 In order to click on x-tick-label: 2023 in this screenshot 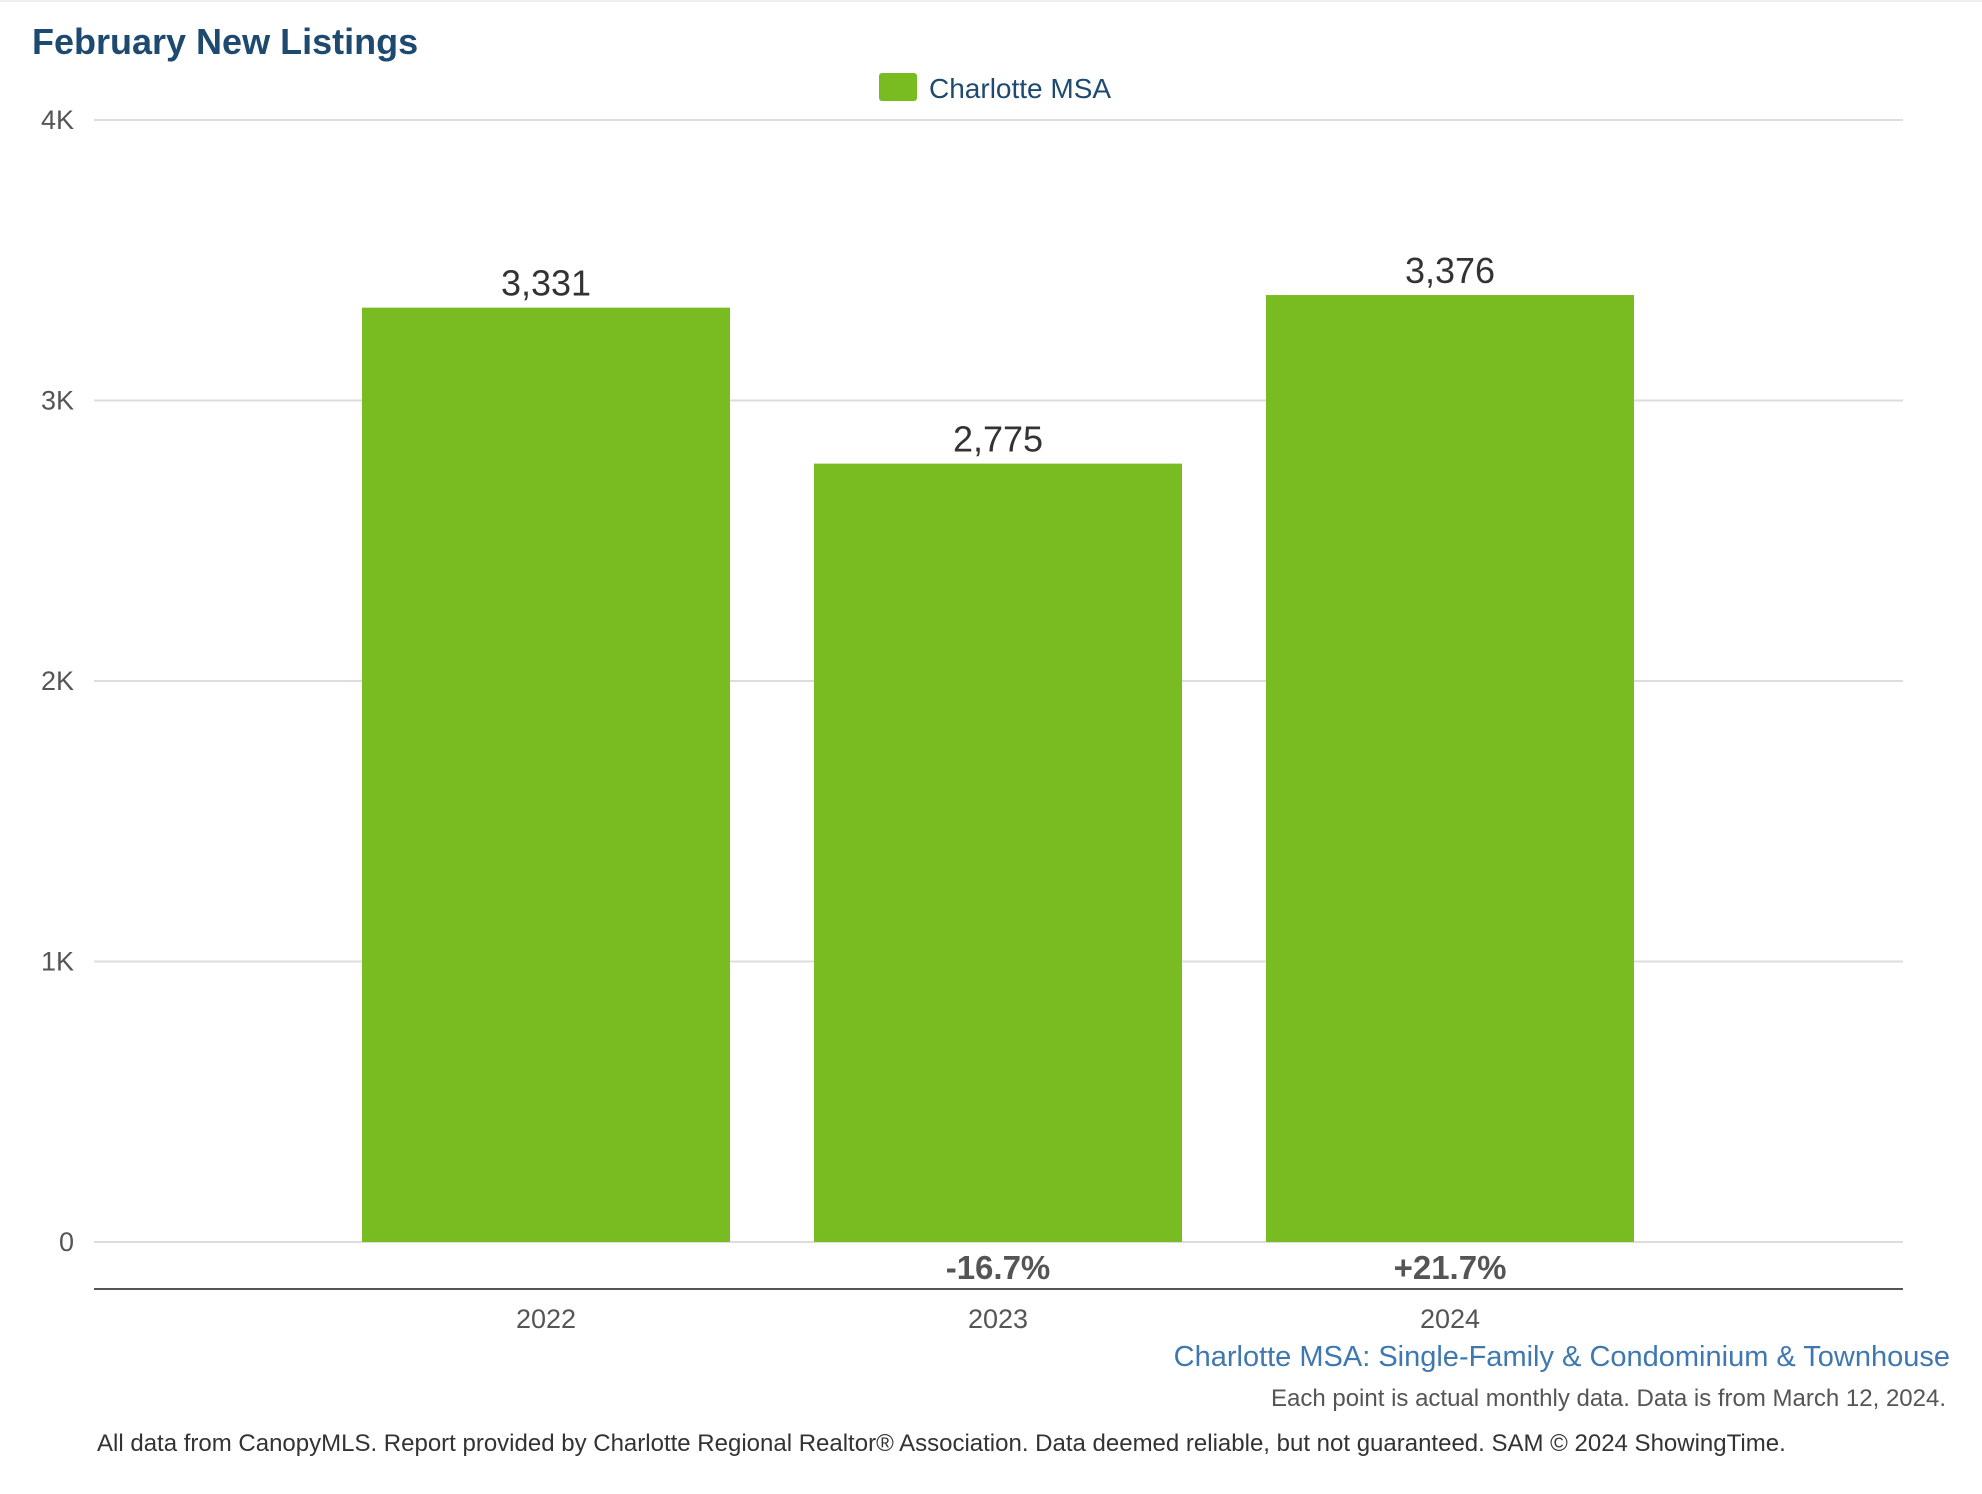, I will do `click(998, 1319)`.